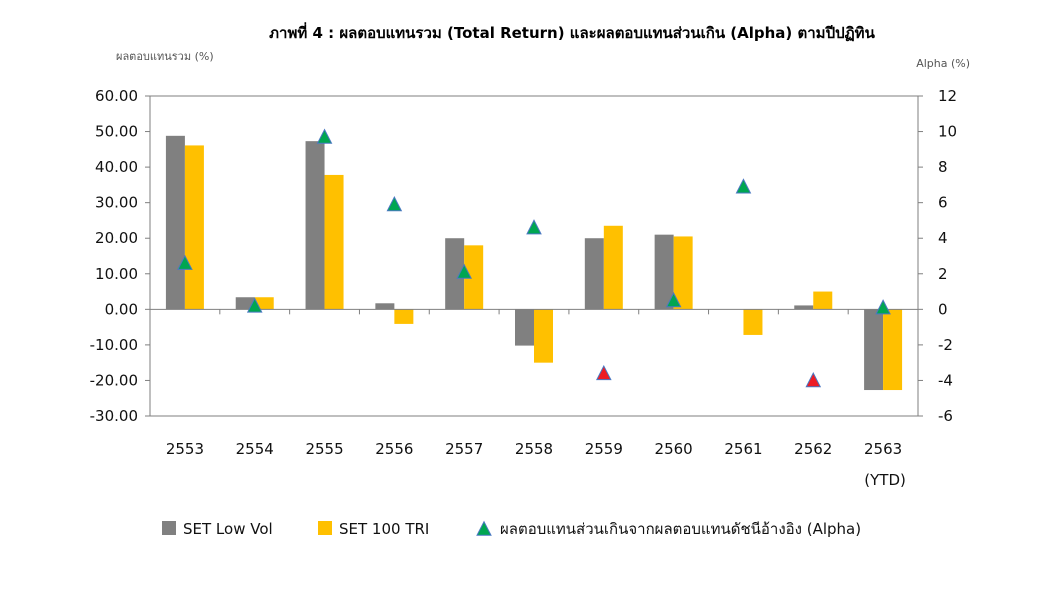  I want to click on left-tick-label: 50.00, so click(116, 132).